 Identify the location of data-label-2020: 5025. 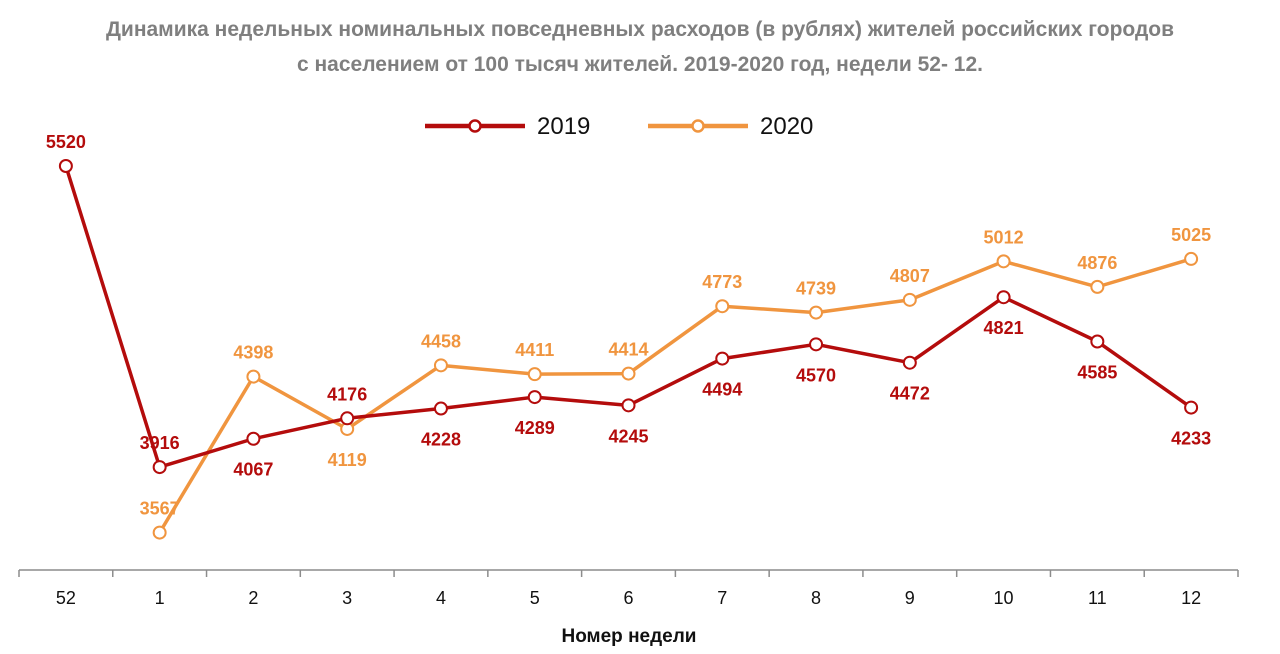
(1191, 235).